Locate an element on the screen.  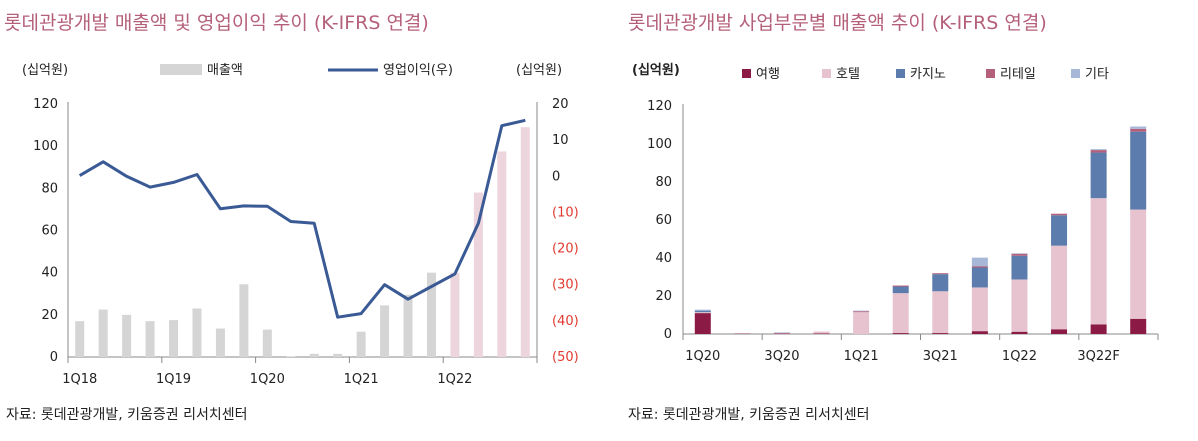
stacked-x-tick-label: 3Q21 is located at coordinates (940, 356).